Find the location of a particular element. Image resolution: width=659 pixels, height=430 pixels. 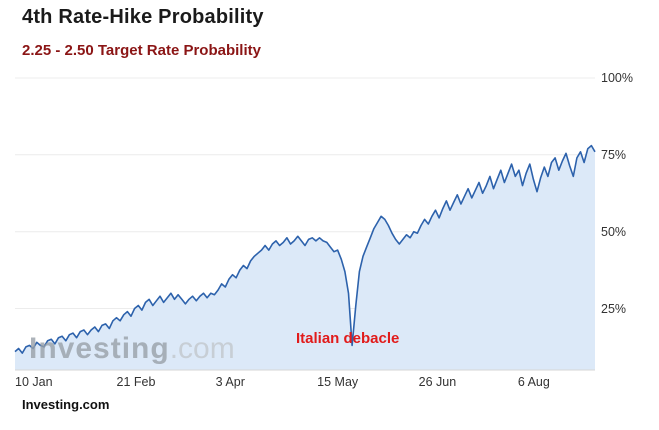

x-axis-label: 15 May is located at coordinates (338, 382).